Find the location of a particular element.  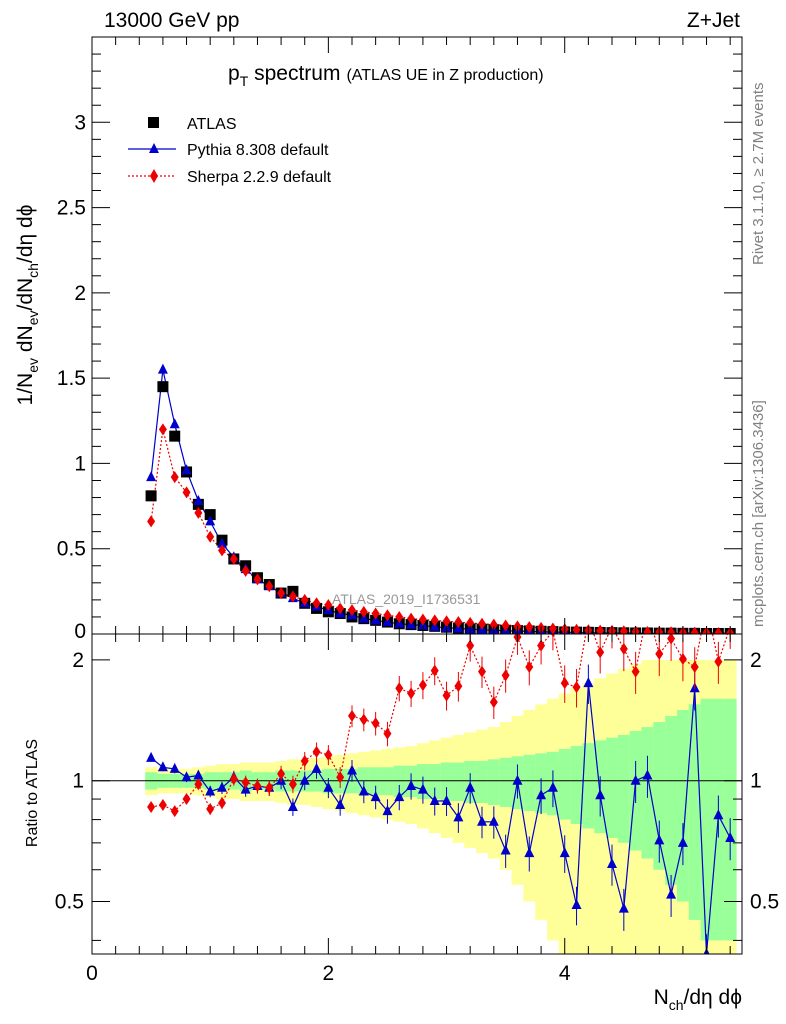

ratio-x-tick-label: 2 is located at coordinates (329, 973).